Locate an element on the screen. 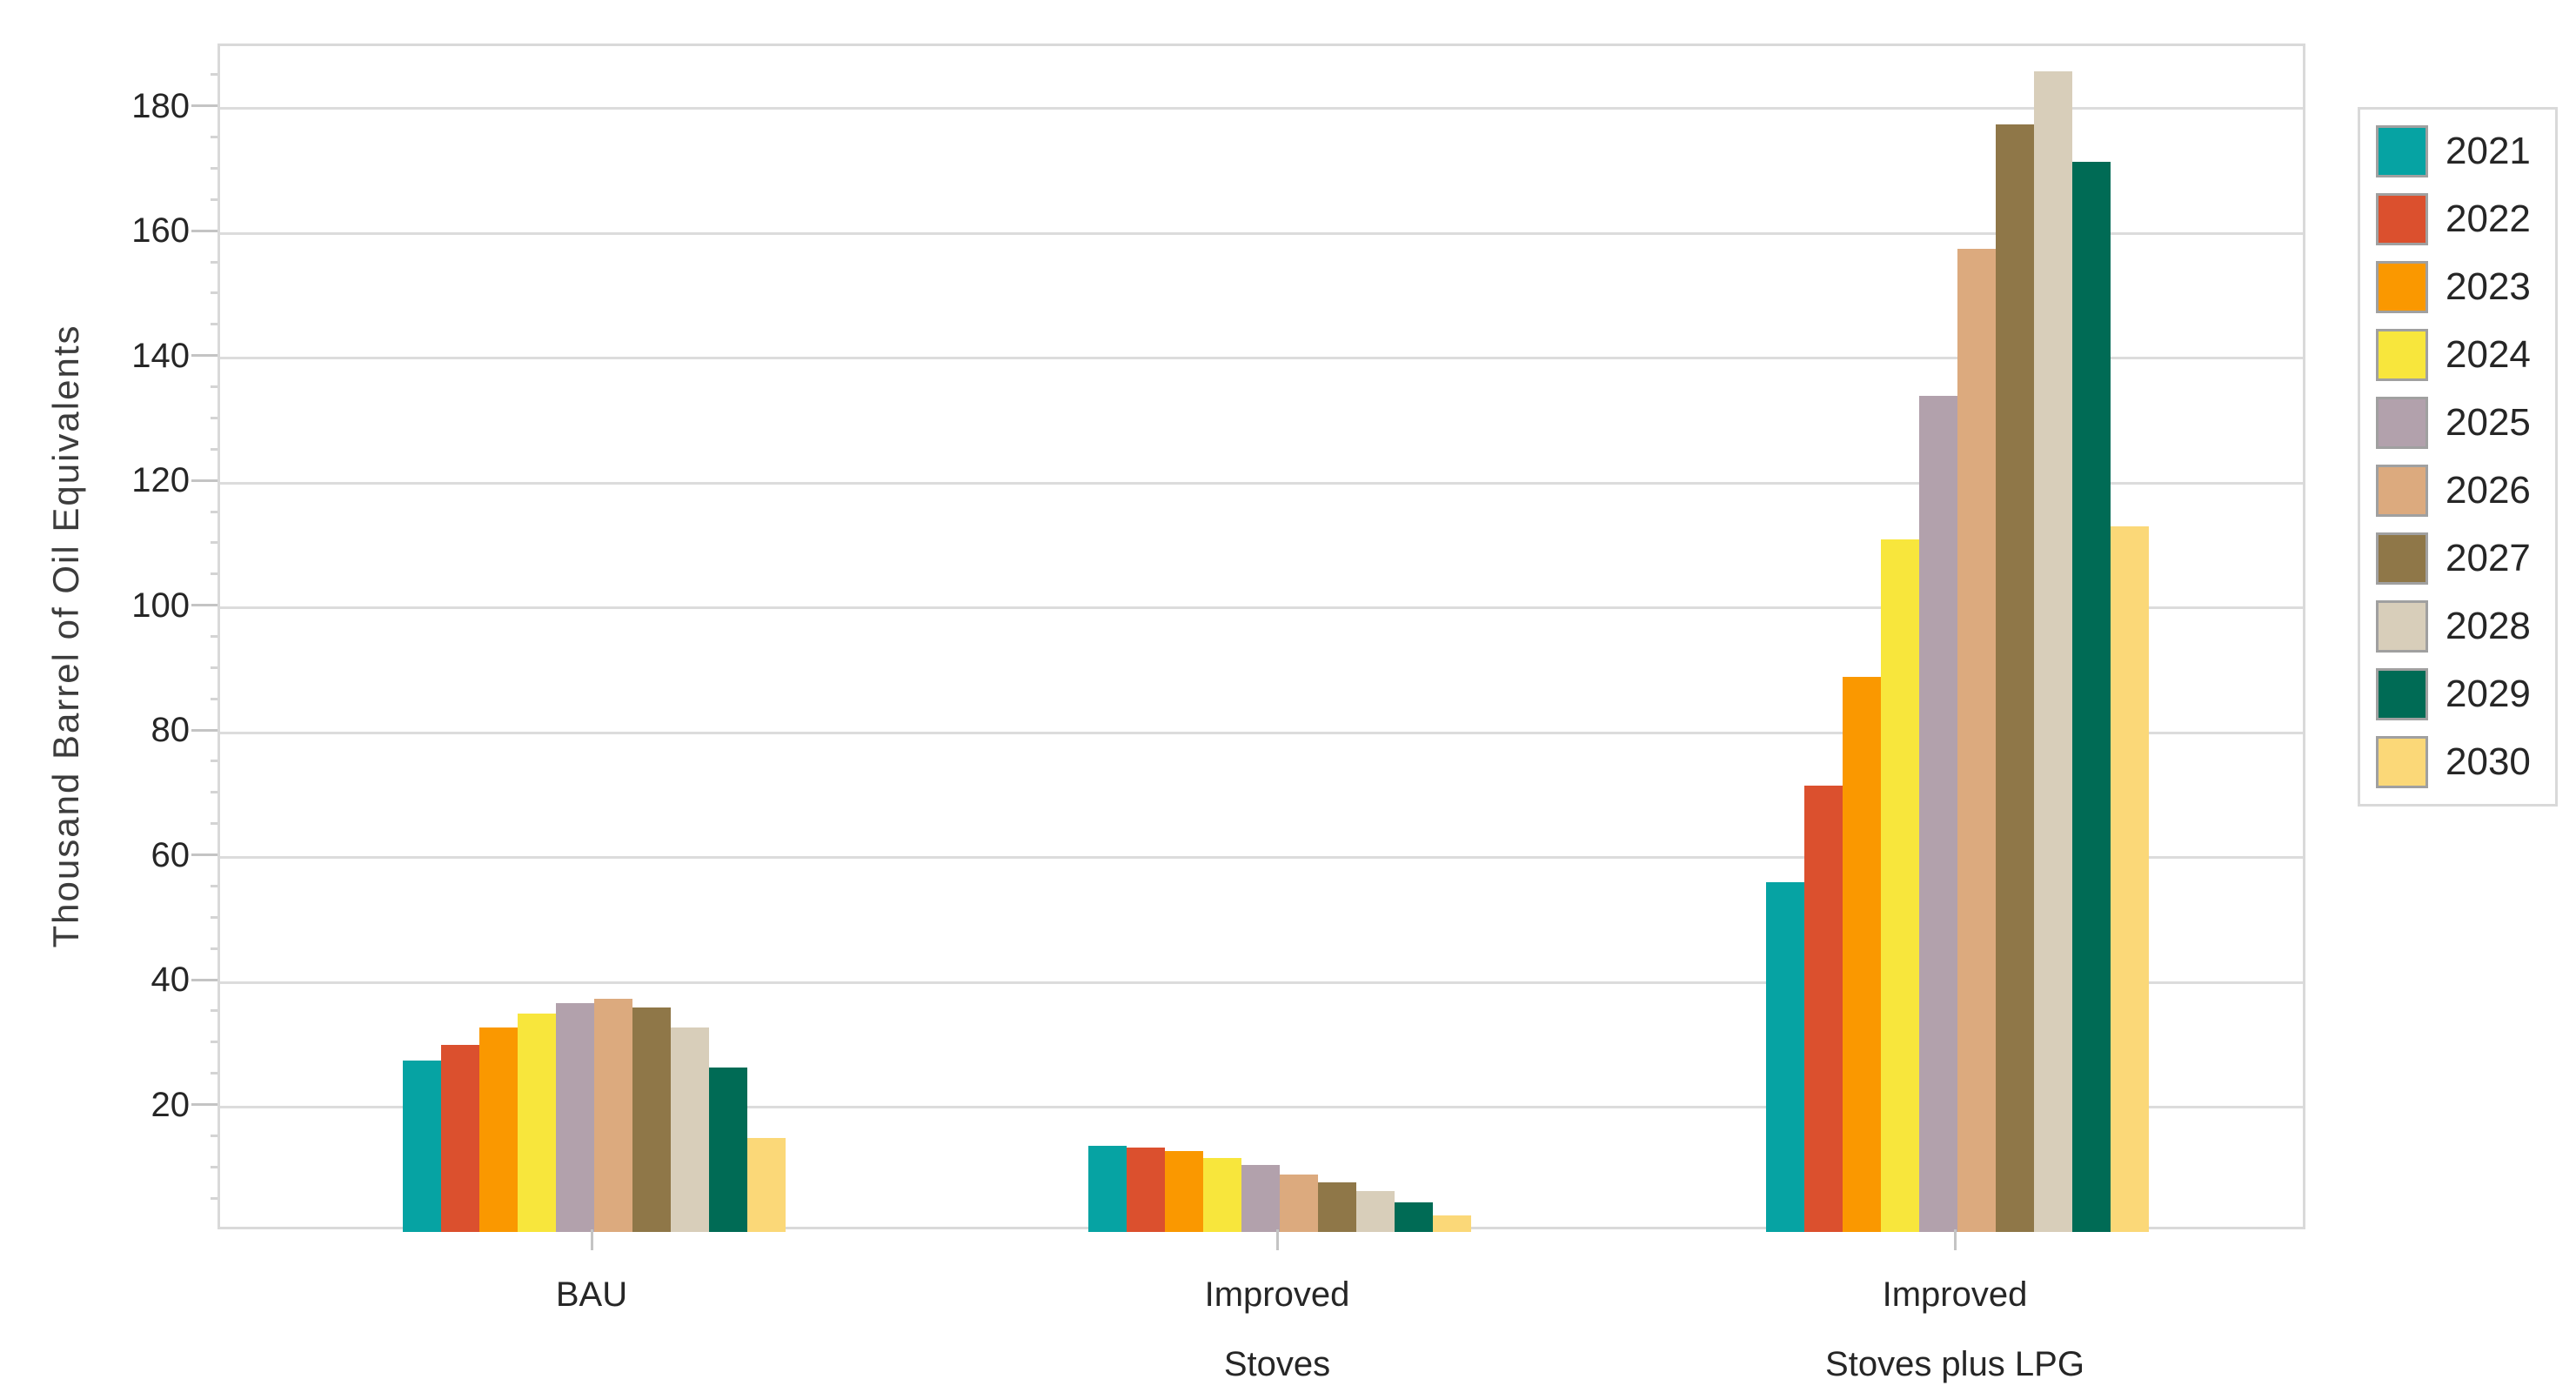 The width and height of the screenshot is (2576, 1399). legend-label-2024: 2024 is located at coordinates (2488, 354).